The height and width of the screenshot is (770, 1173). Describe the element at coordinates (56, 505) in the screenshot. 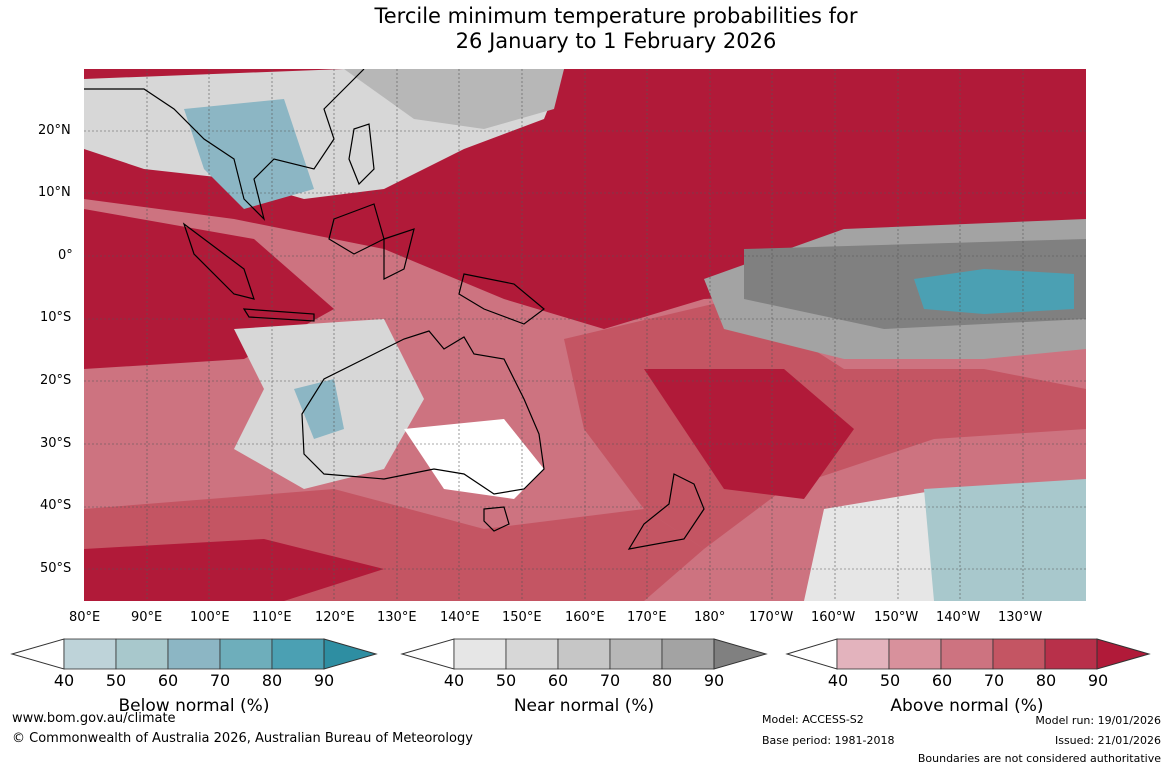

I see `lat-label-40s: 40°S` at that location.